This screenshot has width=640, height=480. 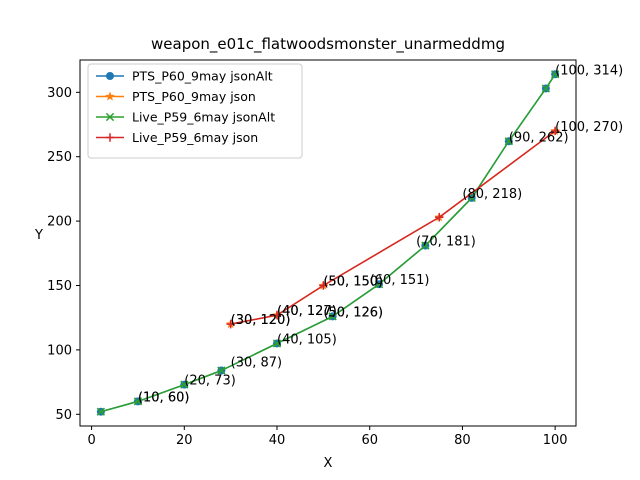 I want to click on legend-label: Live_P59_6may jsonAlt, so click(x=203, y=117).